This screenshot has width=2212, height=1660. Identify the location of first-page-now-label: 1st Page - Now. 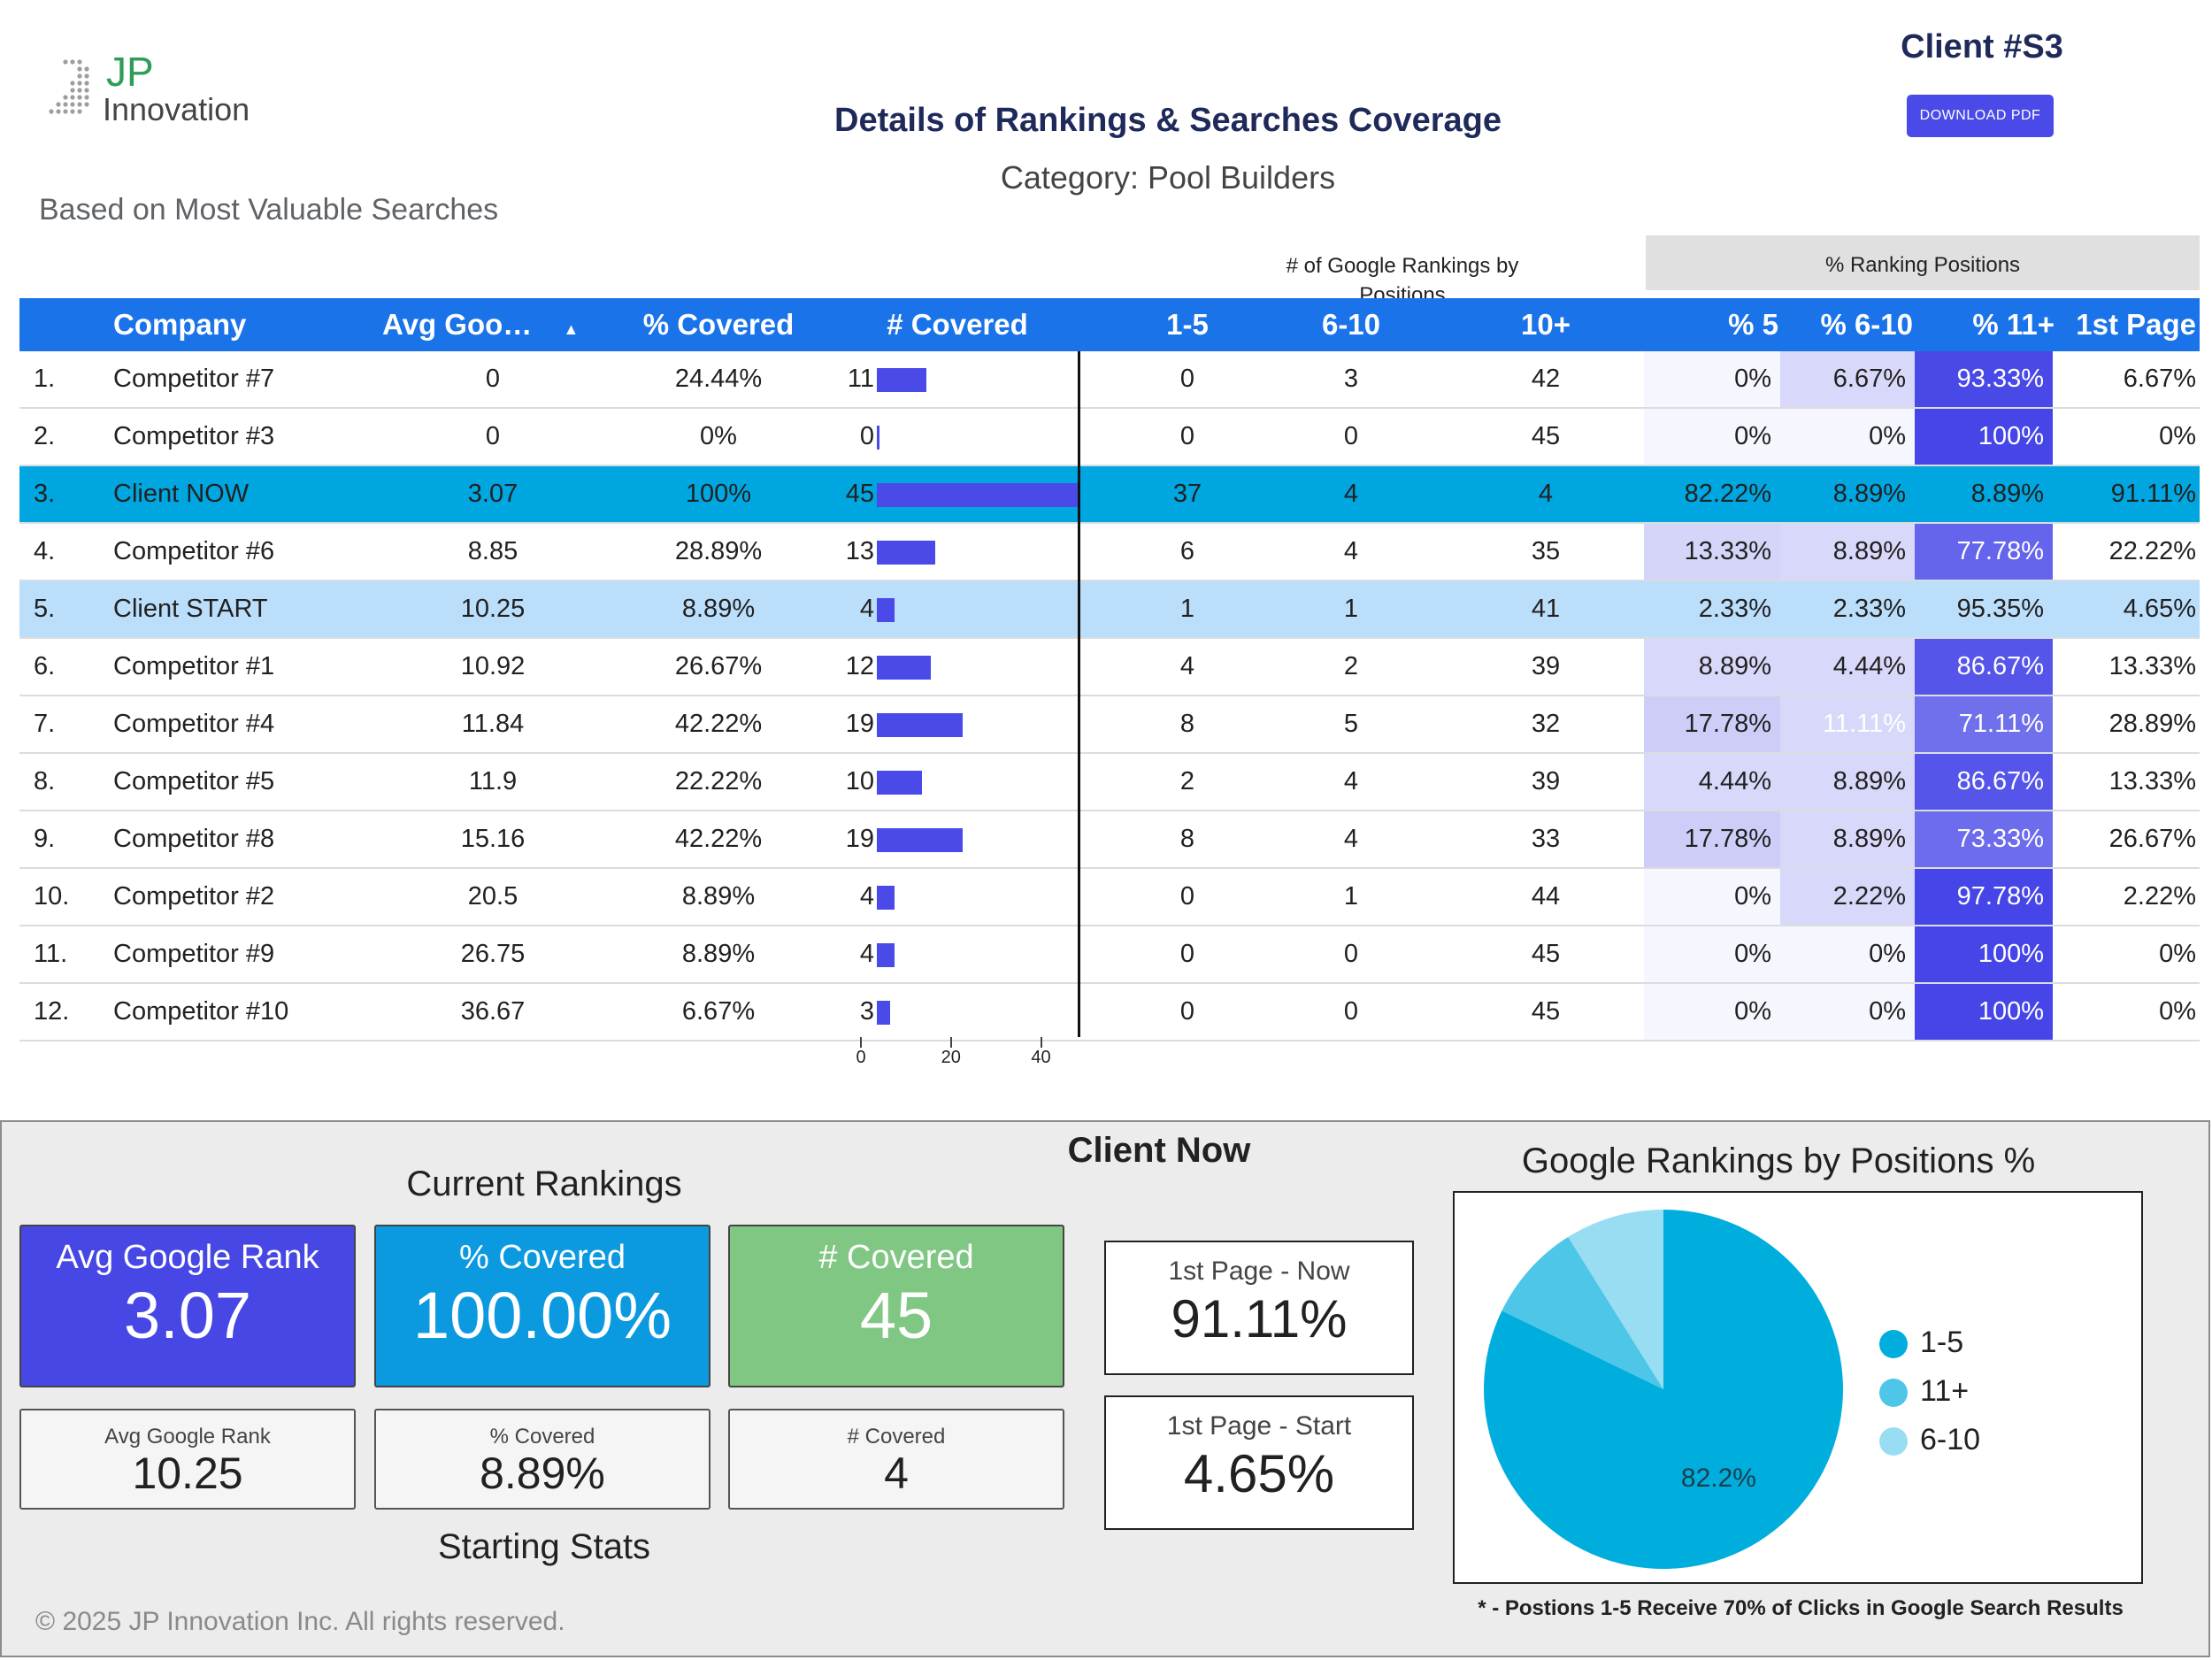
(1259, 1271).